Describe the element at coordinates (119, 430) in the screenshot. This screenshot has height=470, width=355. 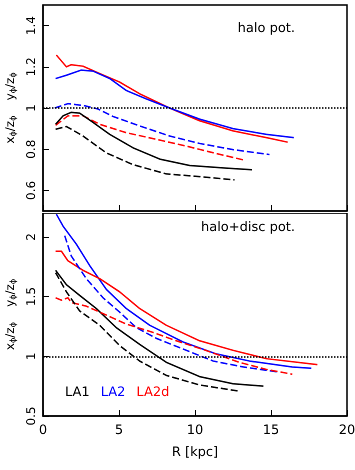
I see `x-tick-label: 5` at that location.